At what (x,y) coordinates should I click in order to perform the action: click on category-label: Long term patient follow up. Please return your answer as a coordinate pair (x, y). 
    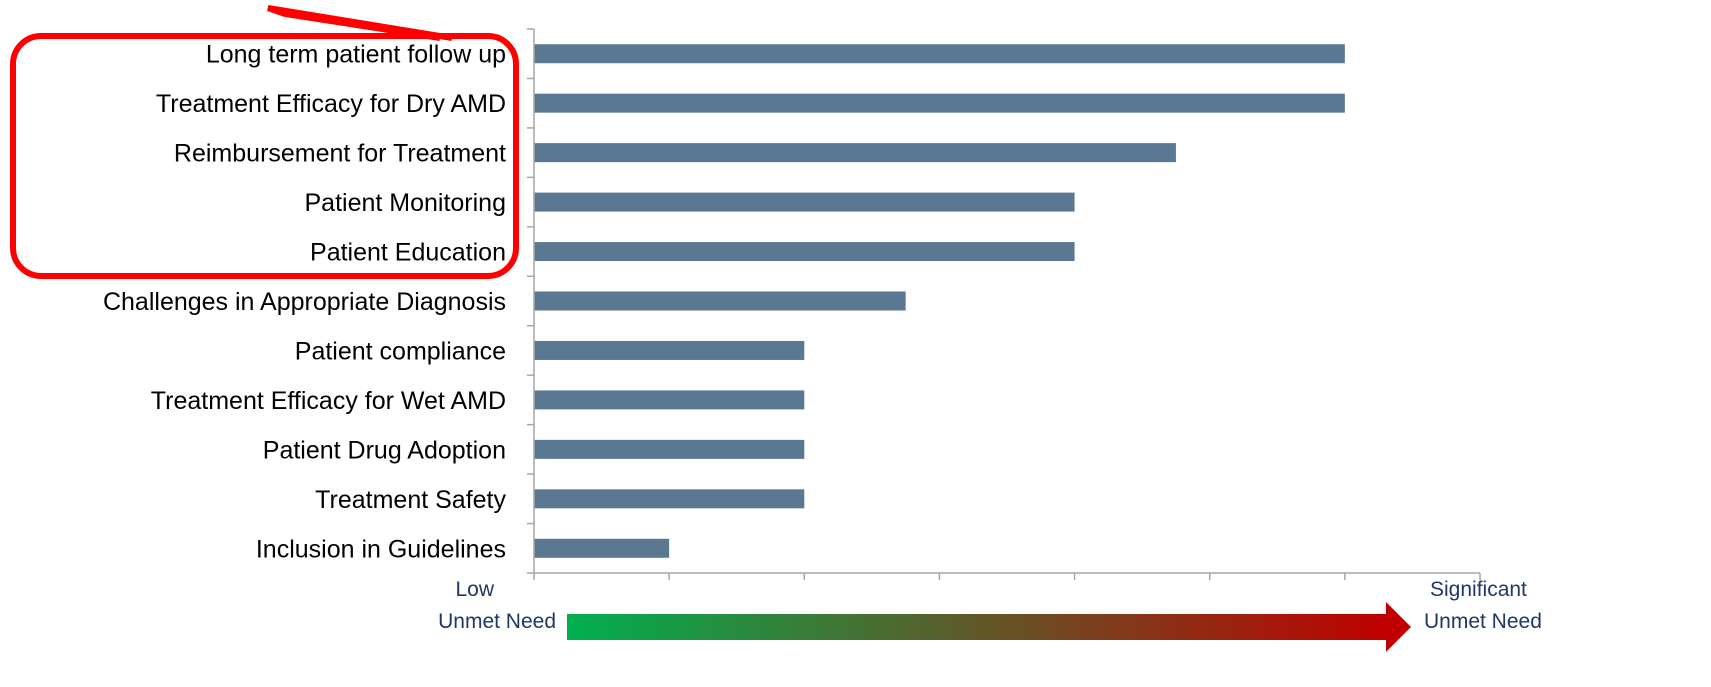
    Looking at the image, I should click on (356, 55).